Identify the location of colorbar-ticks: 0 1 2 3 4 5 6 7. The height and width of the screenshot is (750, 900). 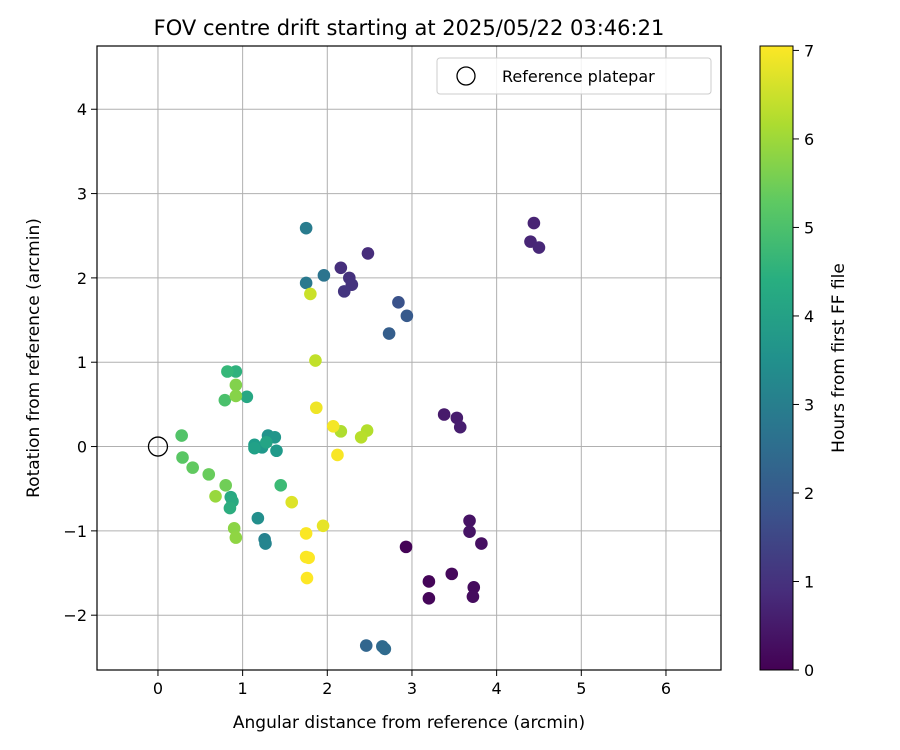
(803, 360).